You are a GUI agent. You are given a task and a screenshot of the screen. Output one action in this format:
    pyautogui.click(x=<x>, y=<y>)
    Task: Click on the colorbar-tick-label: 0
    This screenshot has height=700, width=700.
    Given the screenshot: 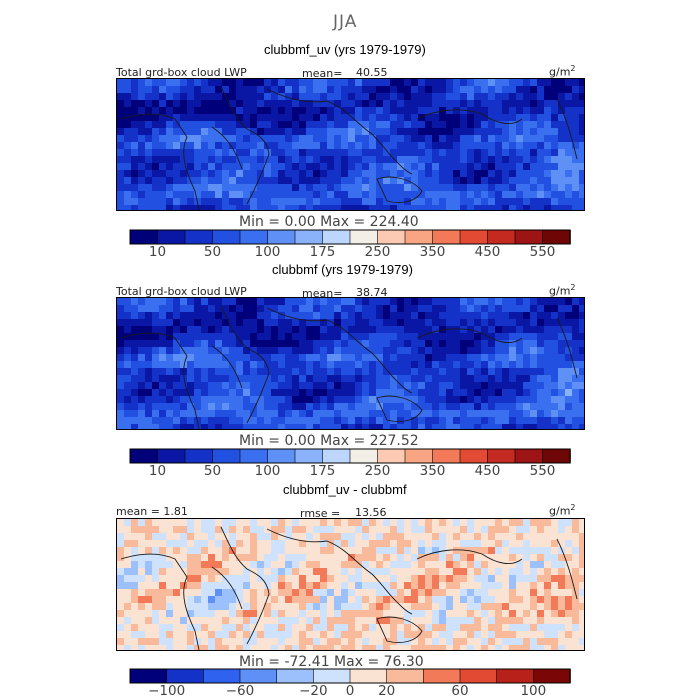 What is the action you would take?
    pyautogui.click(x=350, y=691)
    